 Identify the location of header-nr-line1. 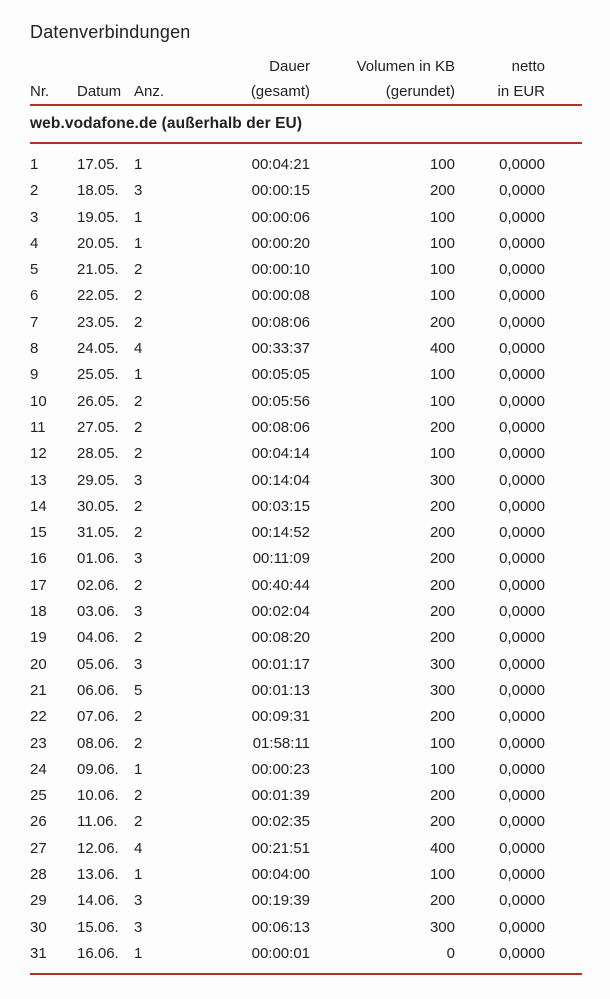
(53, 66).